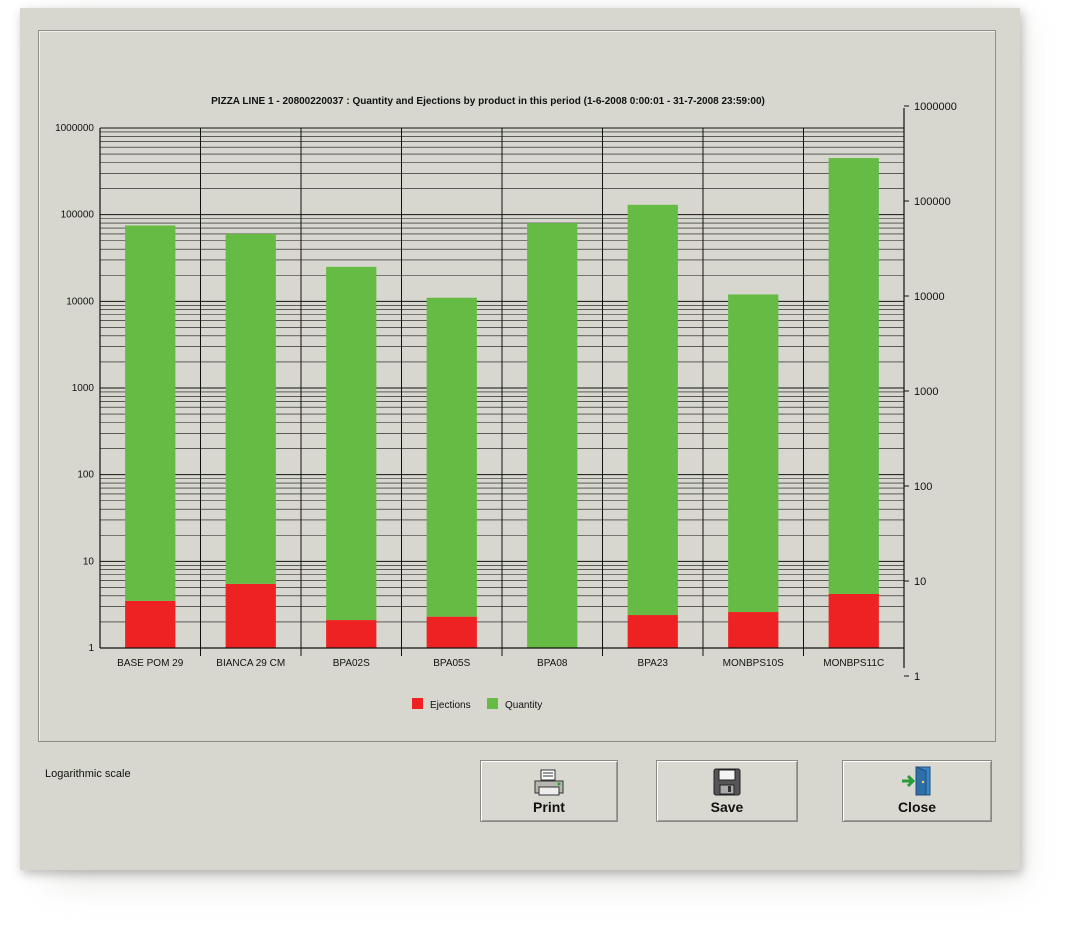 The image size is (1073, 940). I want to click on y-axis-right-ticks: 1 10 100 1000 10000 100000 1000000, so click(930, 392).